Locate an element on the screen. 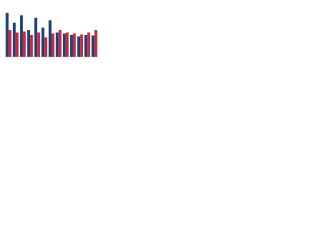 The width and height of the screenshot is (320, 240). chart is located at coordinates (50, 35).